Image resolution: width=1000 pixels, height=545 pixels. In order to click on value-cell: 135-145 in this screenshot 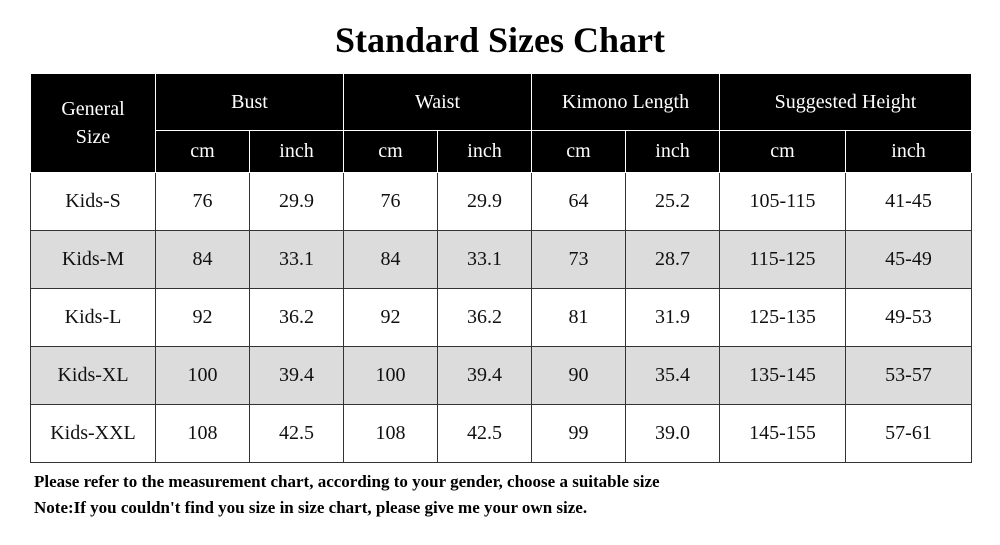, I will do `click(782, 375)`.